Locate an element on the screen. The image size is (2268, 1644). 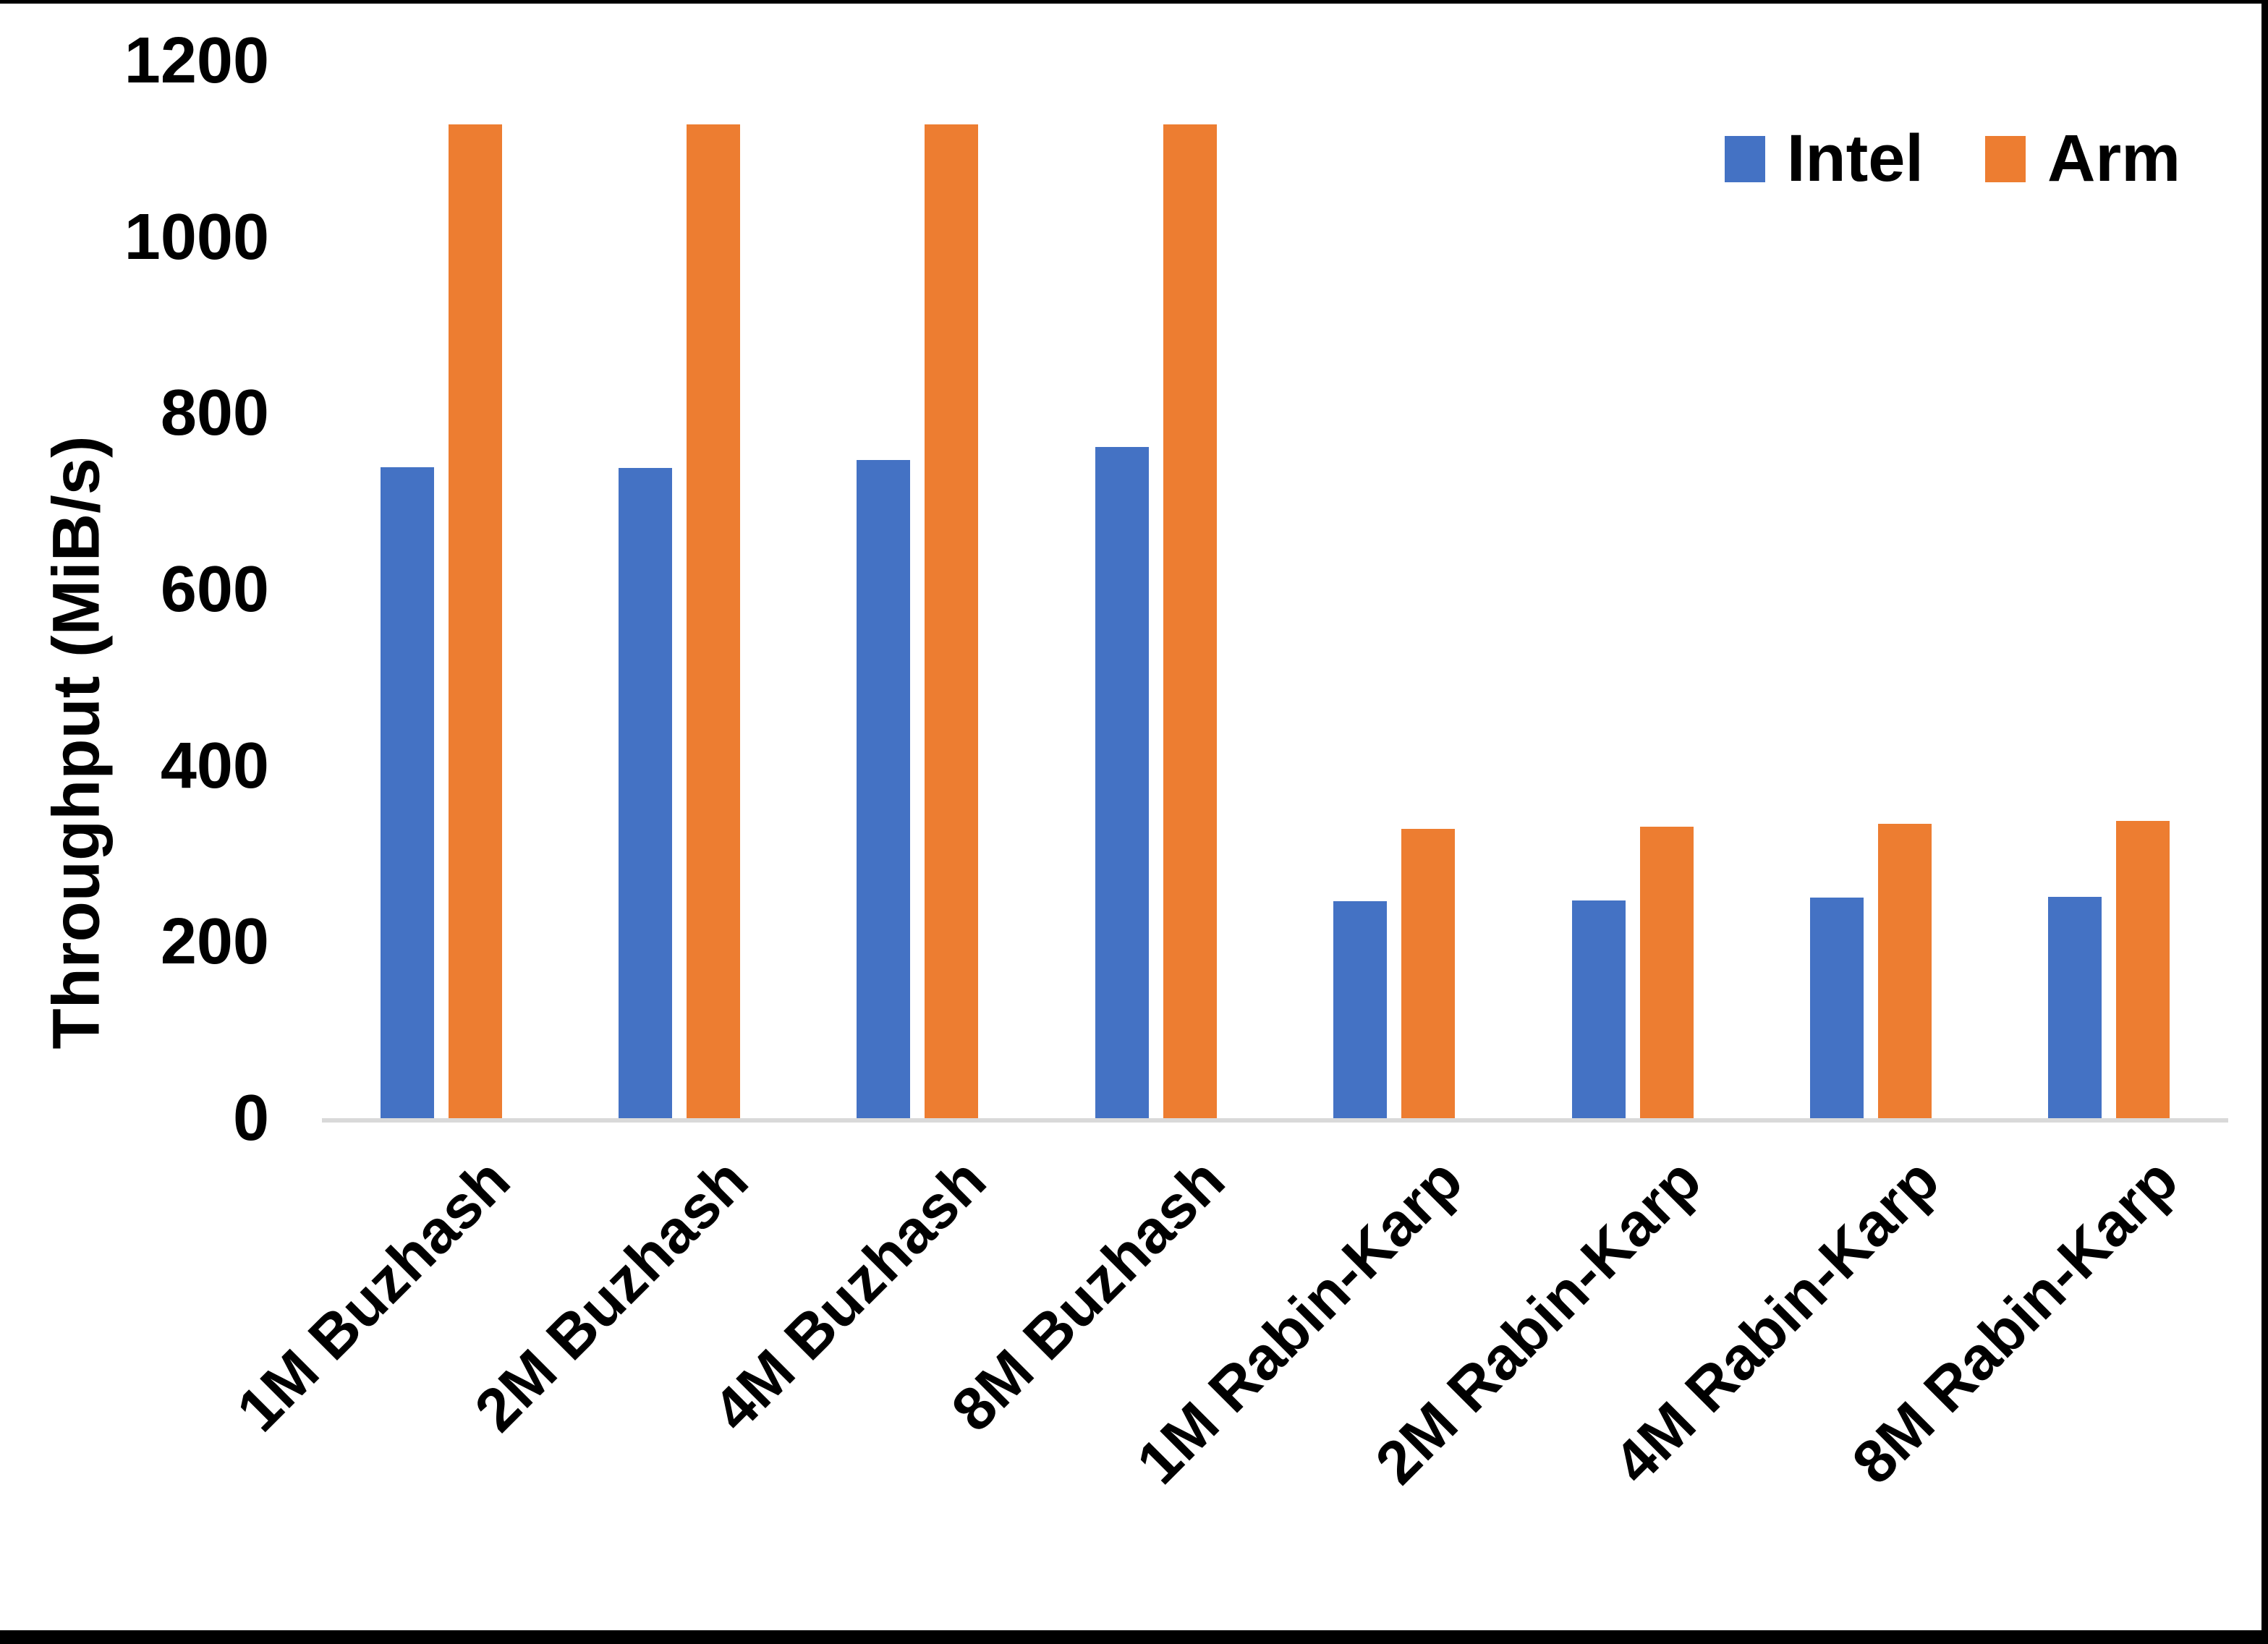
legend-swatch-intel is located at coordinates (1744, 158).